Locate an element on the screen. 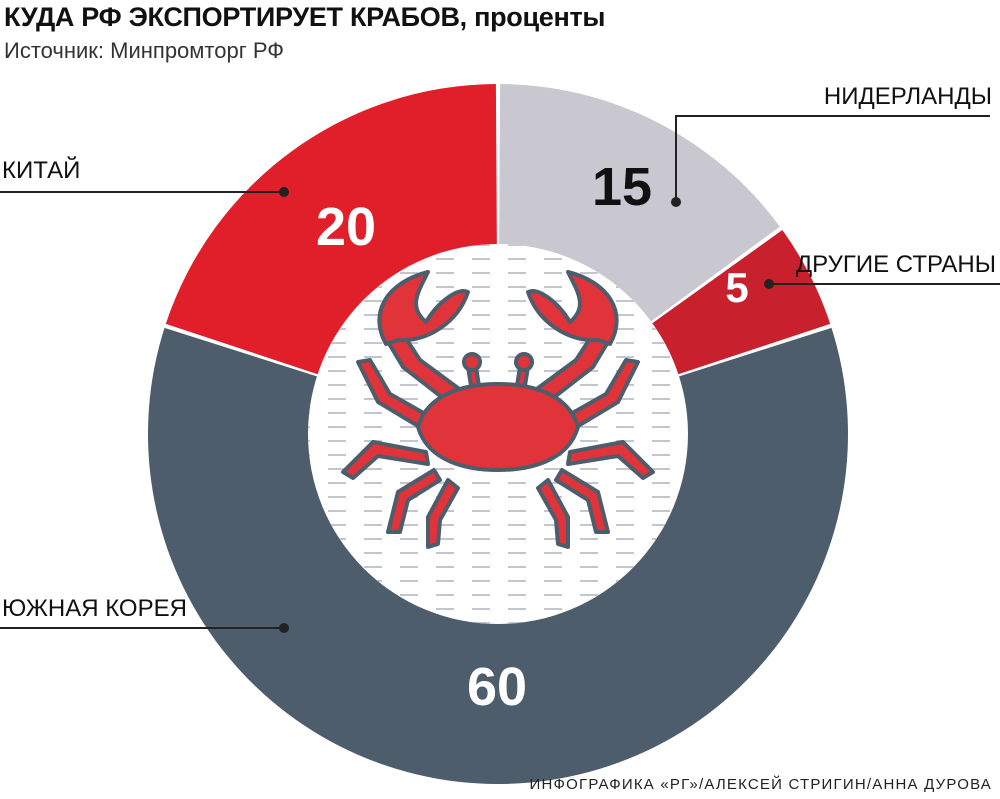 Image resolution: width=1000 pixels, height=799 pixels. slice-value-3: 60 is located at coordinates (497, 687).